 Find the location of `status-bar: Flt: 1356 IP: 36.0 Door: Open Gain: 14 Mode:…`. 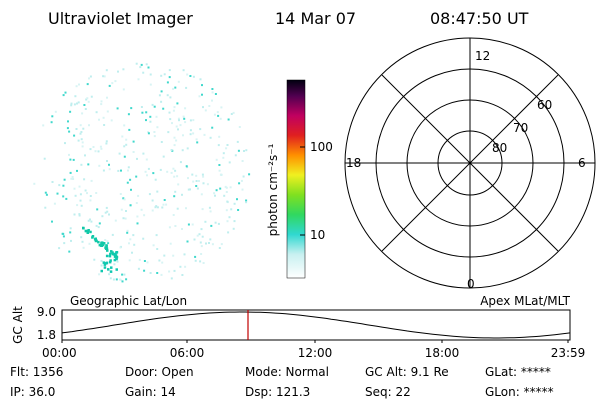

status-bar: Flt: 1356 IP: 36.0 Door: Open Gain: 14 Mode:… is located at coordinates (282, 382).